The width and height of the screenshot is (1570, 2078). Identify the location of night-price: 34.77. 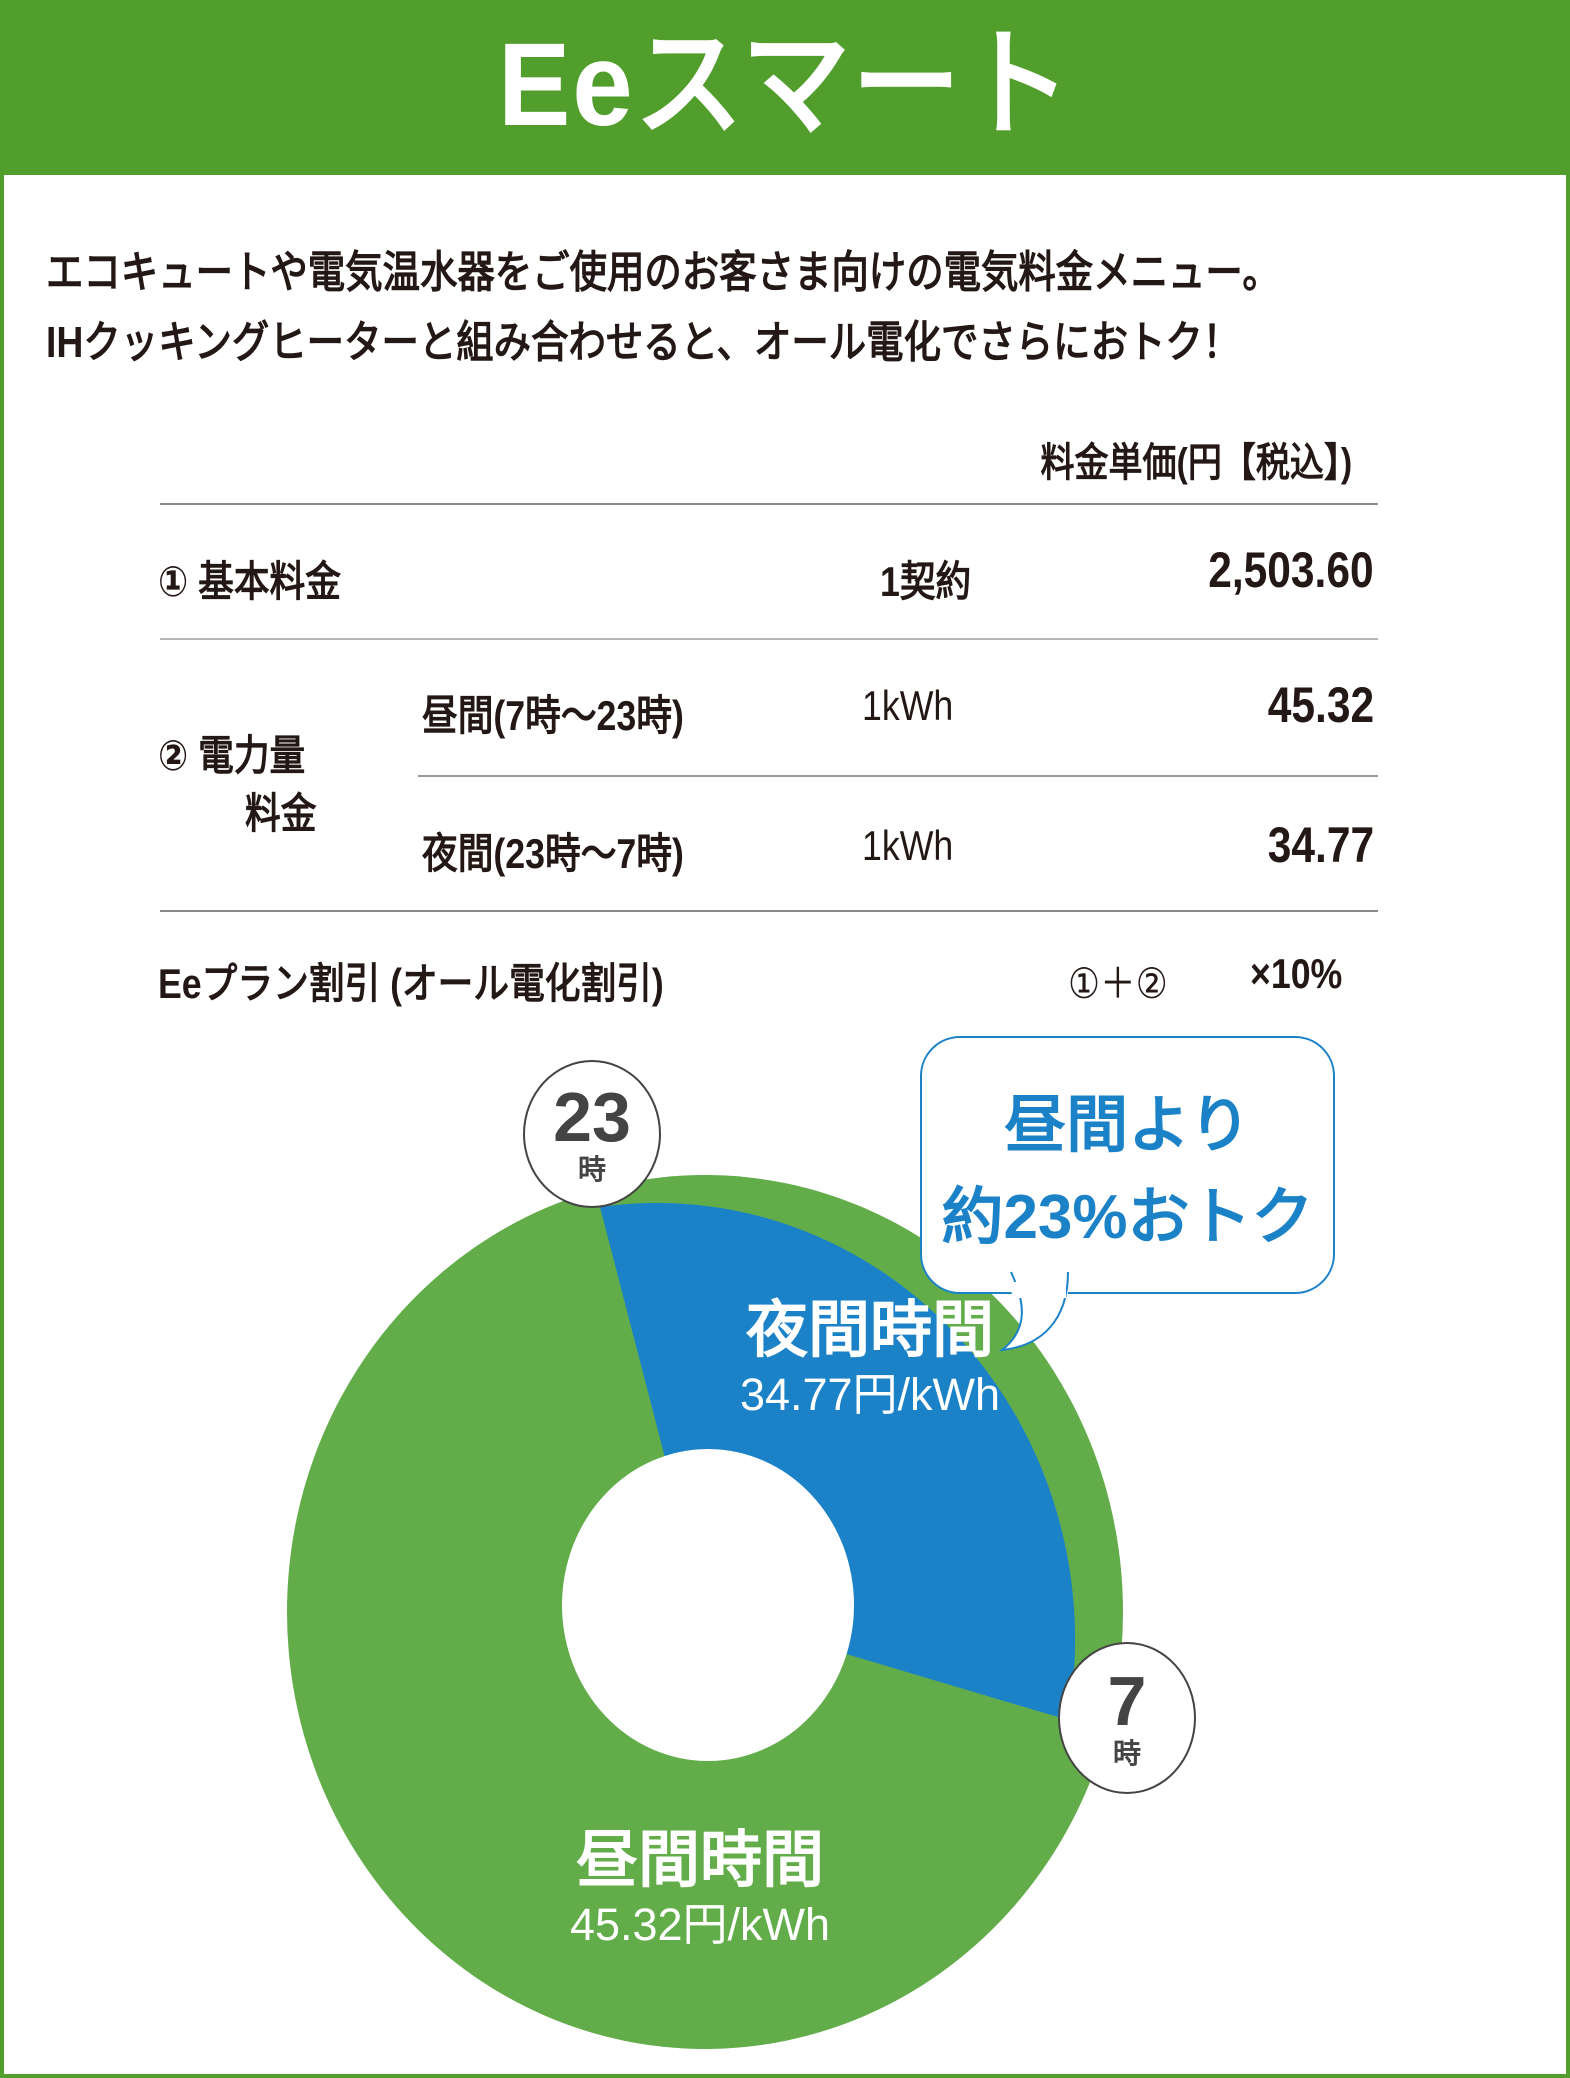
(1320, 845).